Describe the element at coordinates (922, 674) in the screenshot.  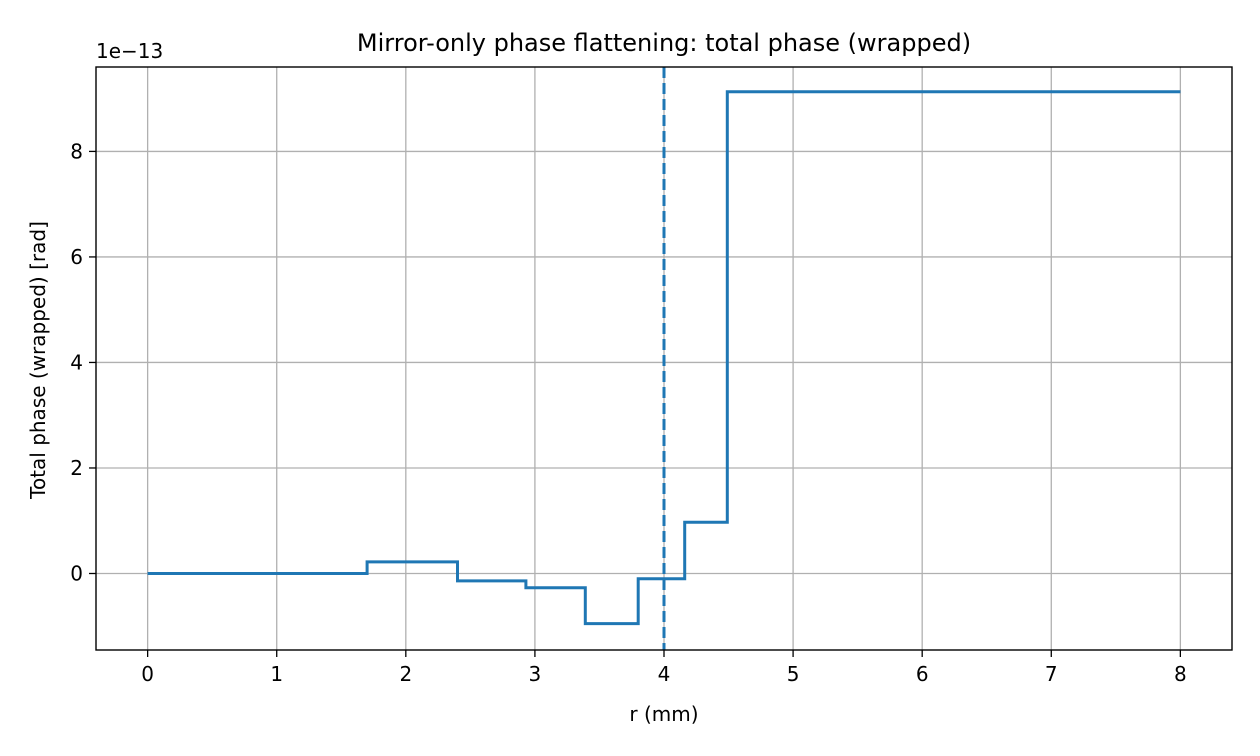
I see `x-tick-label: 6` at that location.